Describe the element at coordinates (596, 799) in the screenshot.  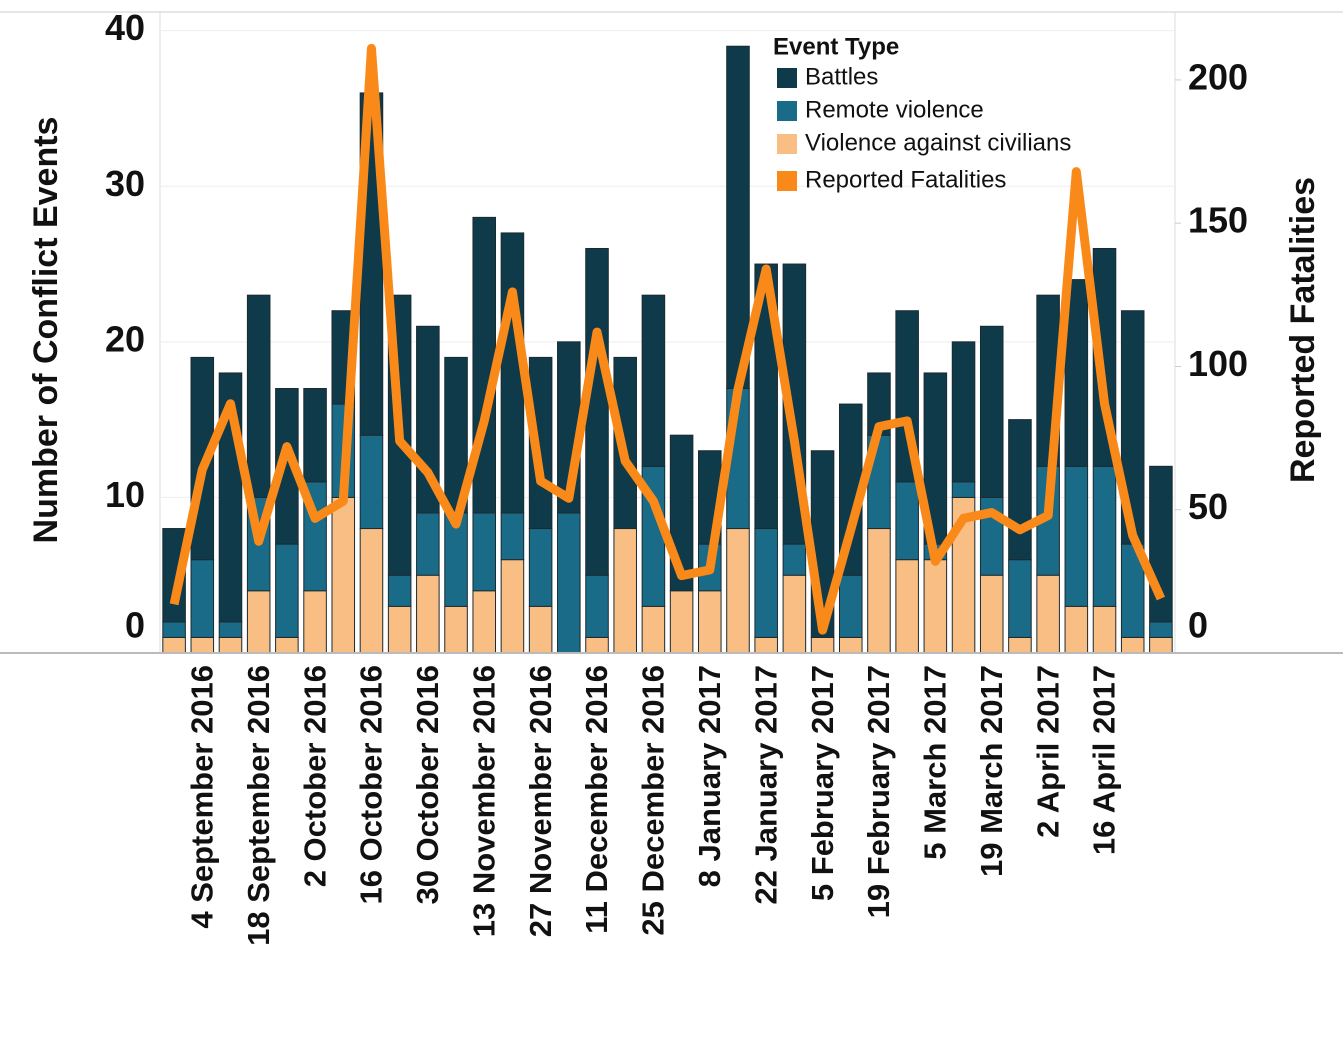
I see `x-tick-label: 11 December 2016` at that location.